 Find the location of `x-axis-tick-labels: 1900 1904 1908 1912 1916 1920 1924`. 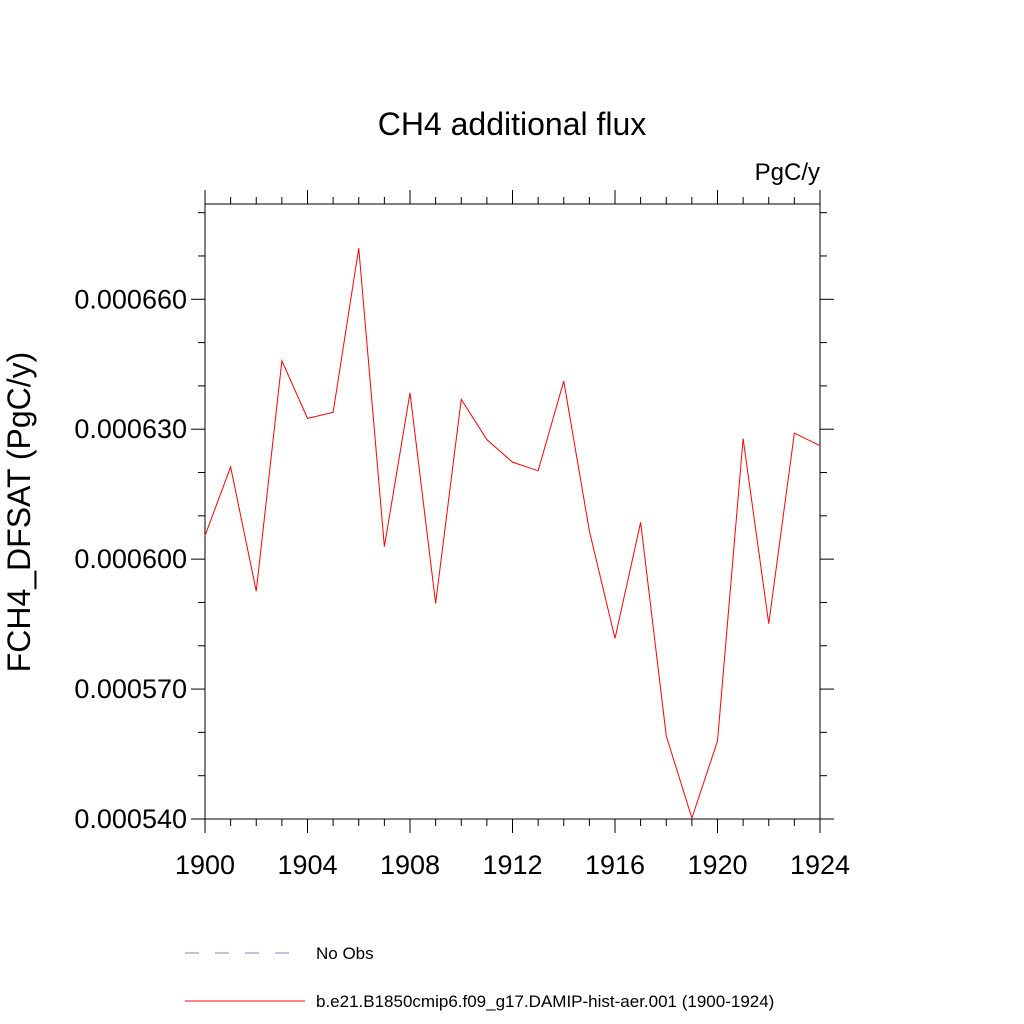

x-axis-tick-labels: 1900 1904 1908 1912 1916 1920 1924 is located at coordinates (512, 865).